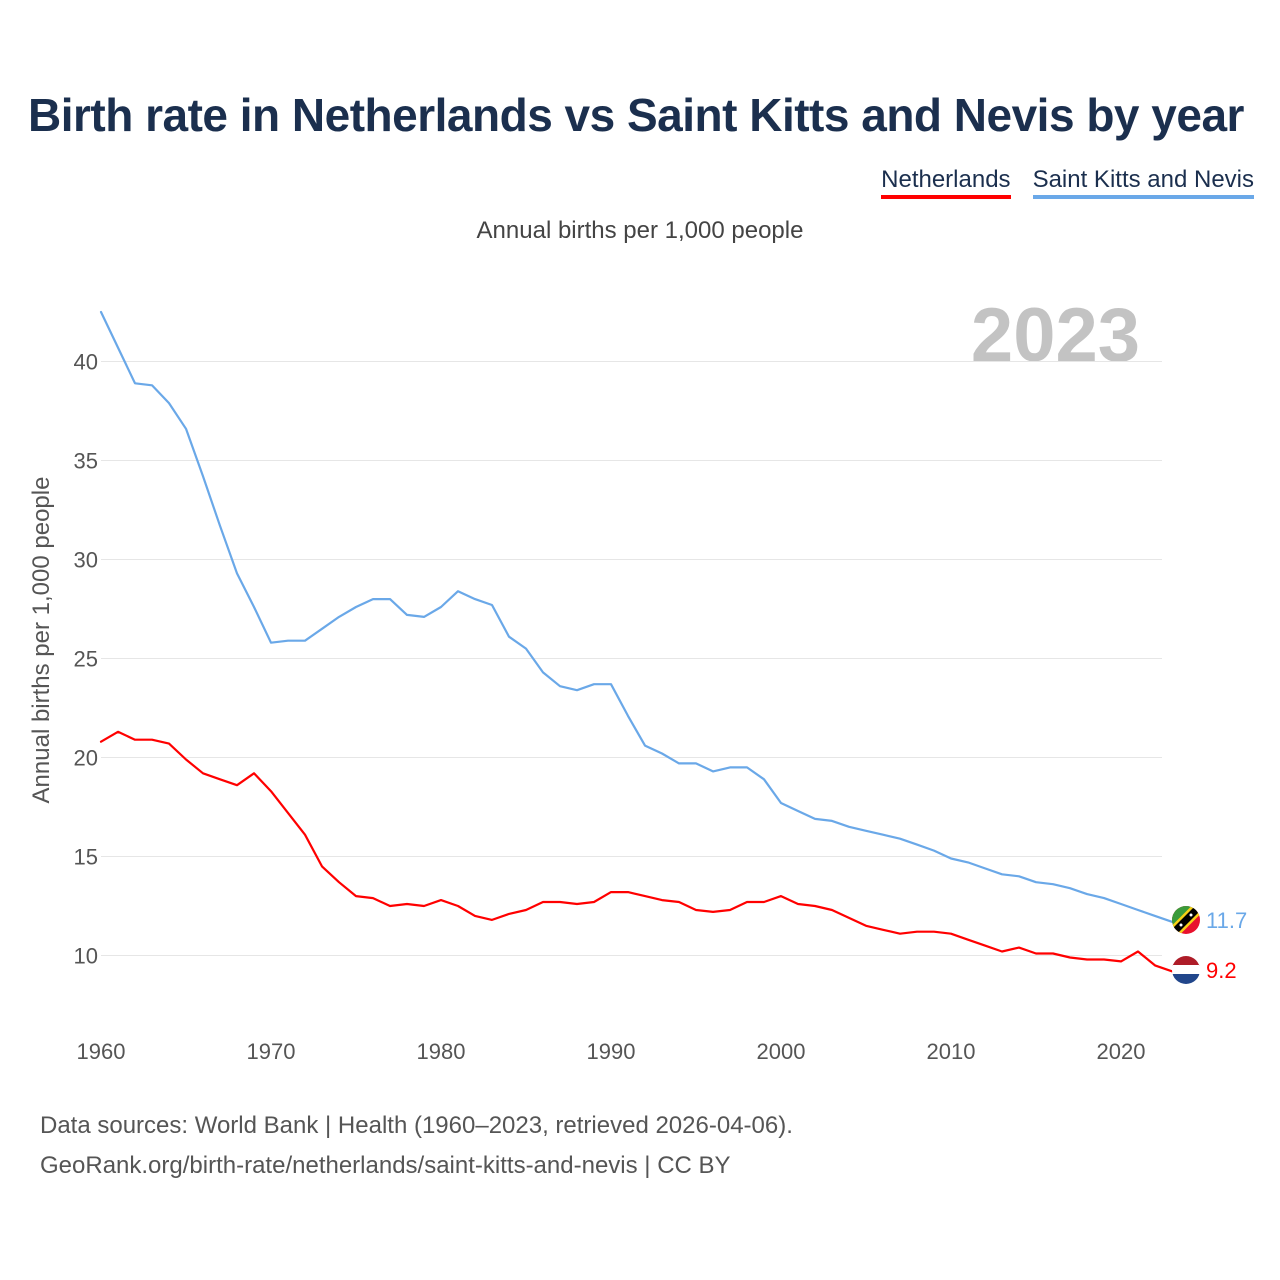 Image resolution: width=1280 pixels, height=1280 pixels. What do you see at coordinates (1143, 182) in the screenshot?
I see `legend-item-saint-kitts-and-nevis: Saint Kitts and Nevis` at bounding box center [1143, 182].